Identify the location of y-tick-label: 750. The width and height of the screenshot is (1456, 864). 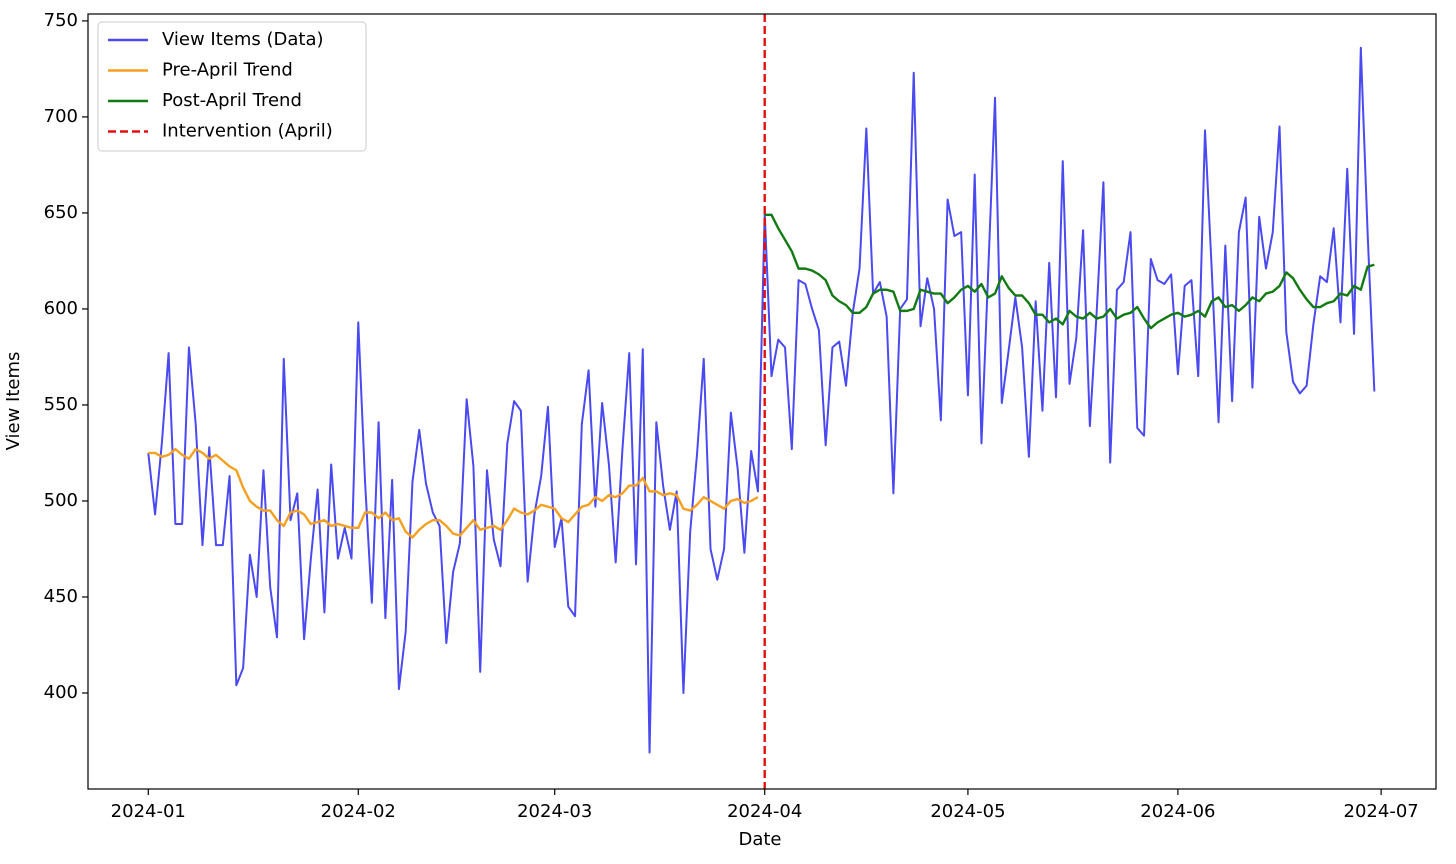
(61, 20).